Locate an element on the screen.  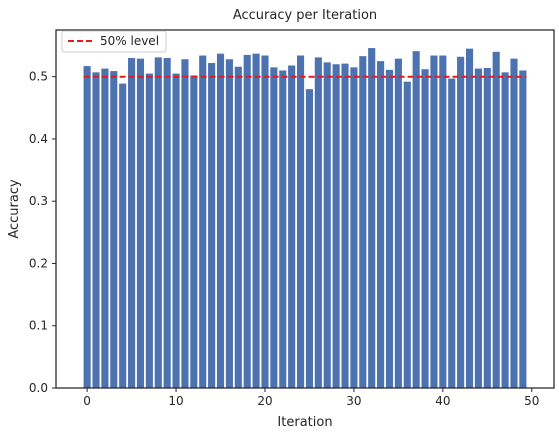
y-tick-label-3: 0.3 is located at coordinates (38, 201).